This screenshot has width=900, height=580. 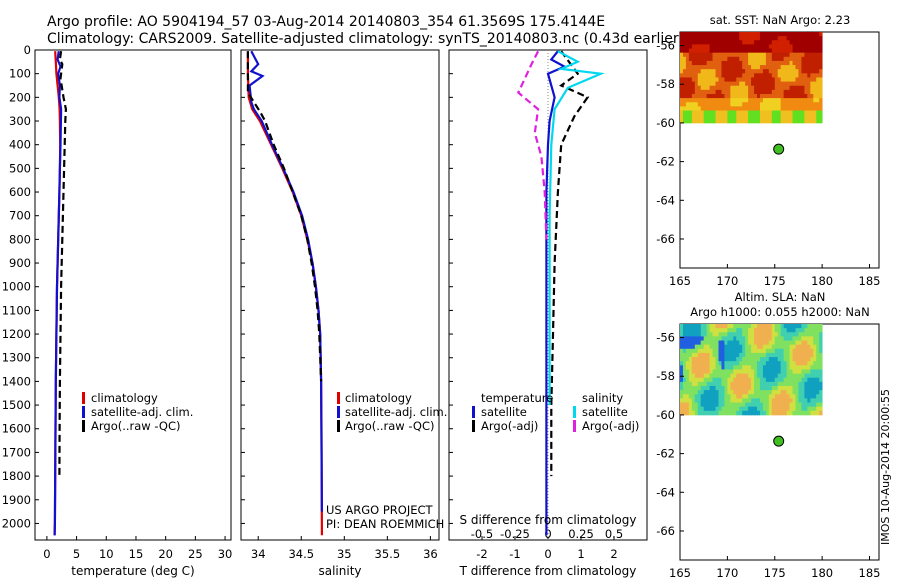 I want to click on pi-annotation: PI: DEAN ROEMMICH, so click(x=385, y=524).